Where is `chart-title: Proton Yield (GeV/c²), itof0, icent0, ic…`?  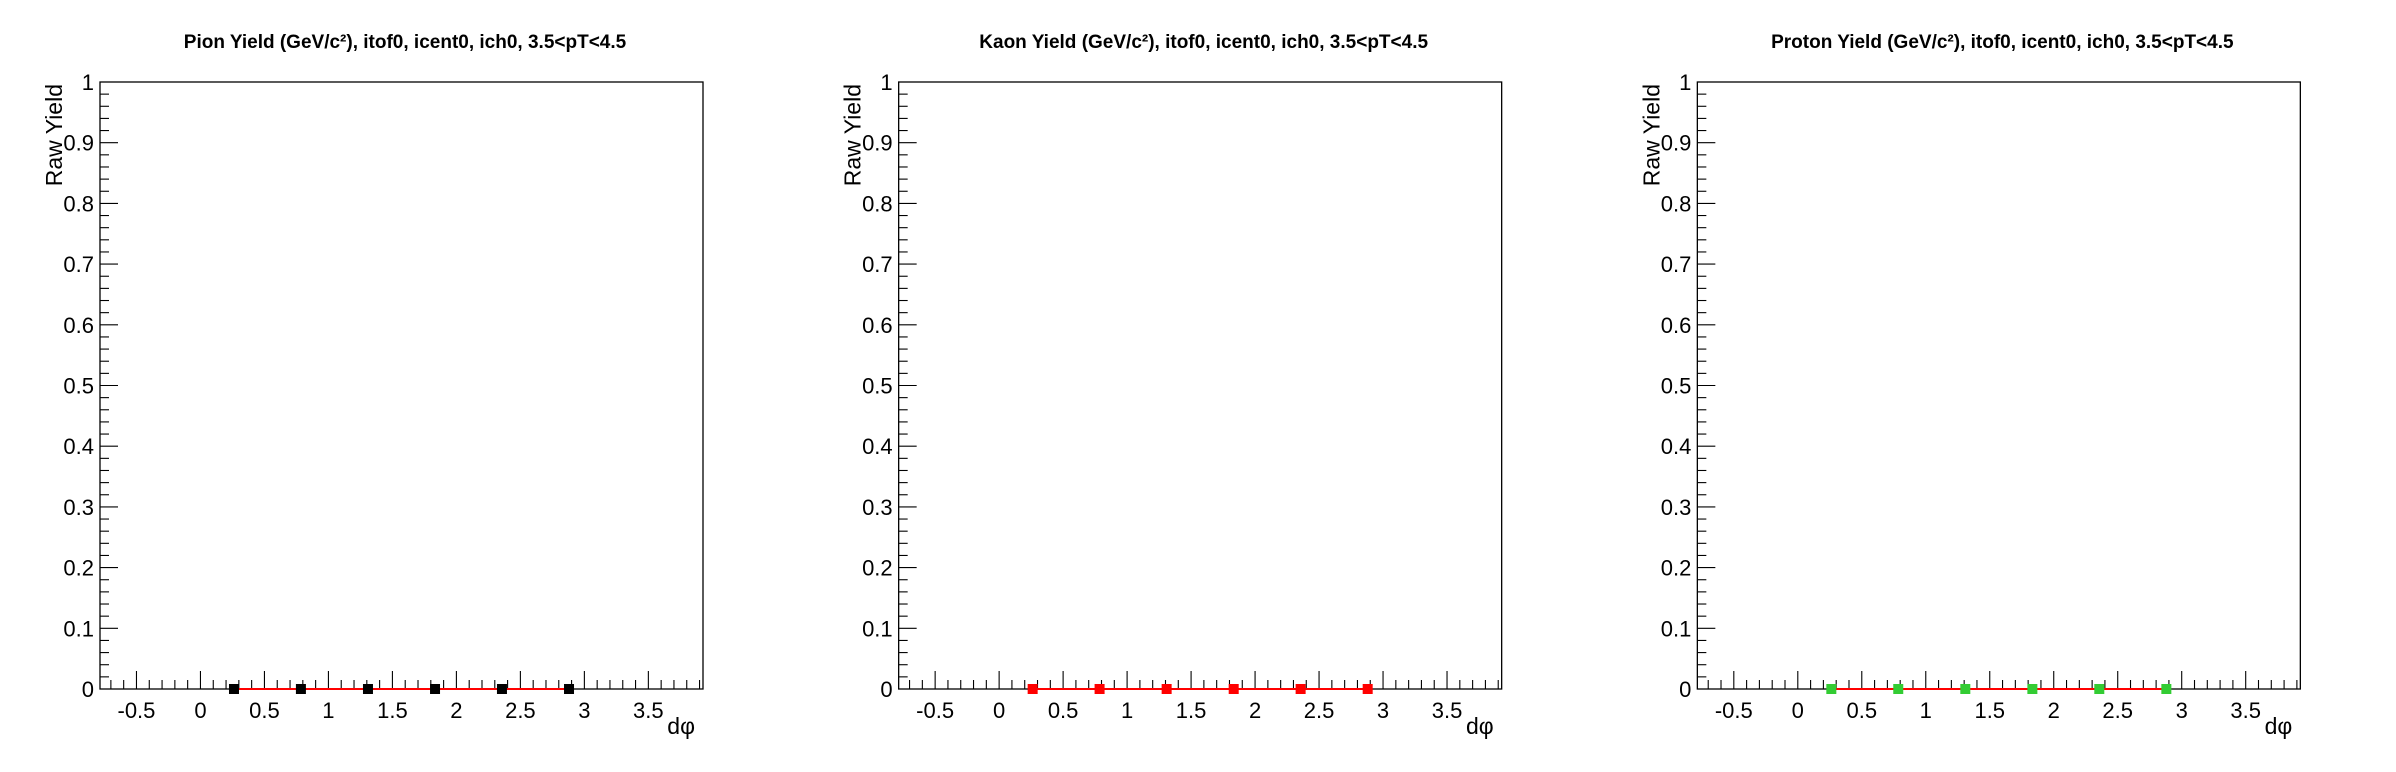
chart-title: Proton Yield (GeV/c²), itof0, icent0, ic… is located at coordinates (2002, 42).